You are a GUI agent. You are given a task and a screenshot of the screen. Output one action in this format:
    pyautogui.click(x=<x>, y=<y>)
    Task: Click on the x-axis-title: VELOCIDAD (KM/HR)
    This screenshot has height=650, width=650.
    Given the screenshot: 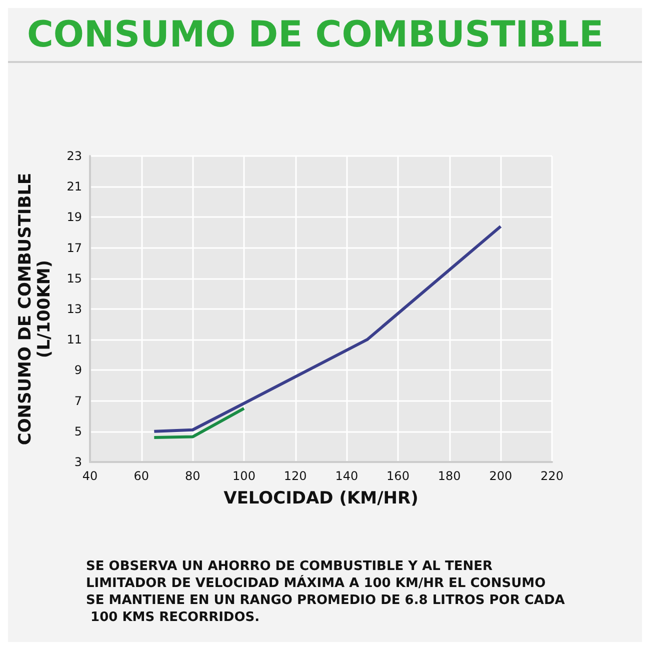 What is the action you would take?
    pyautogui.click(x=321, y=498)
    